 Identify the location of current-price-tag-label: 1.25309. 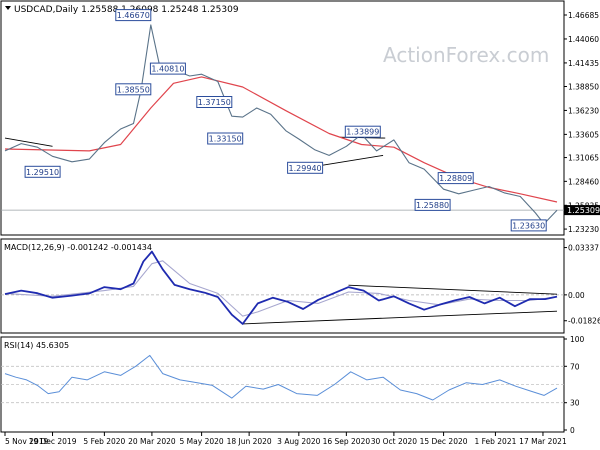
(583, 210).